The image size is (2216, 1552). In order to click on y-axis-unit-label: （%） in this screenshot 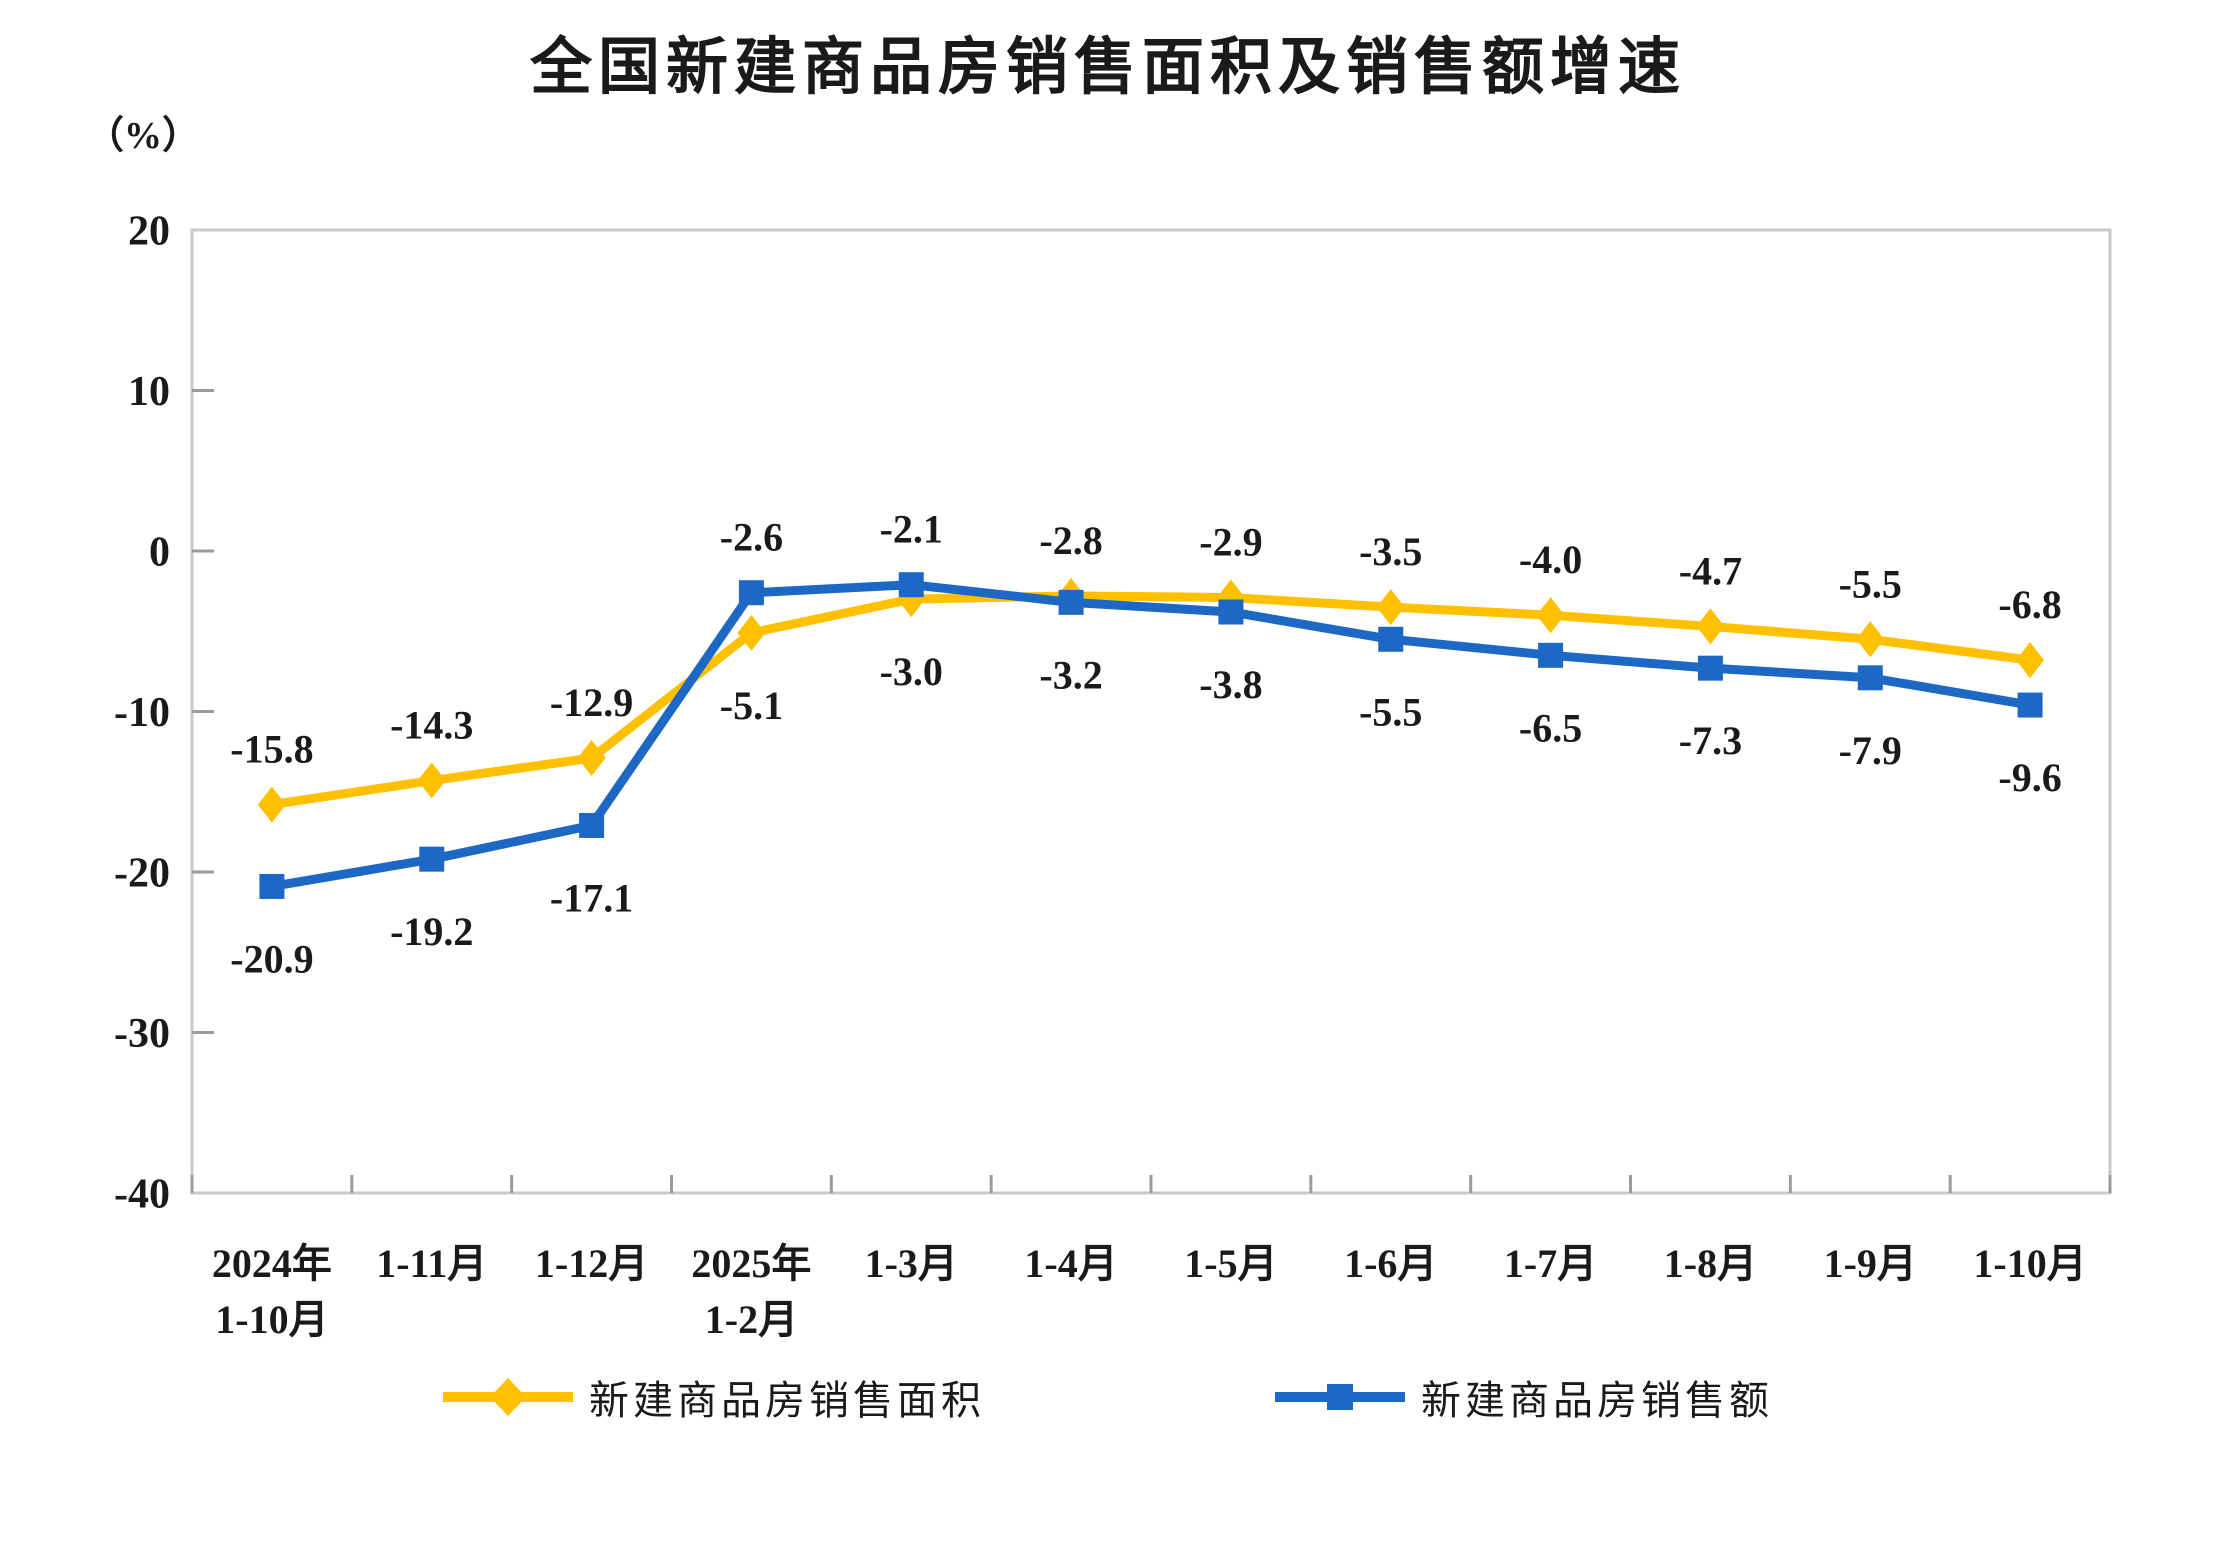, I will do `click(143, 136)`.